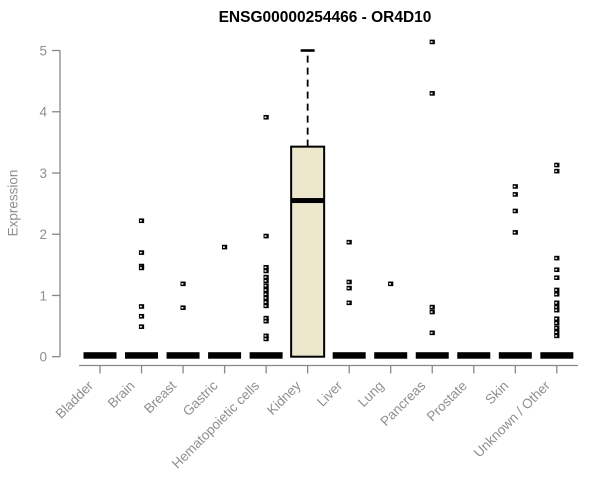 This screenshot has height=500, width=600. Describe the element at coordinates (284, 398) in the screenshot. I see `x-axis-label-kidney: Kidney` at that location.